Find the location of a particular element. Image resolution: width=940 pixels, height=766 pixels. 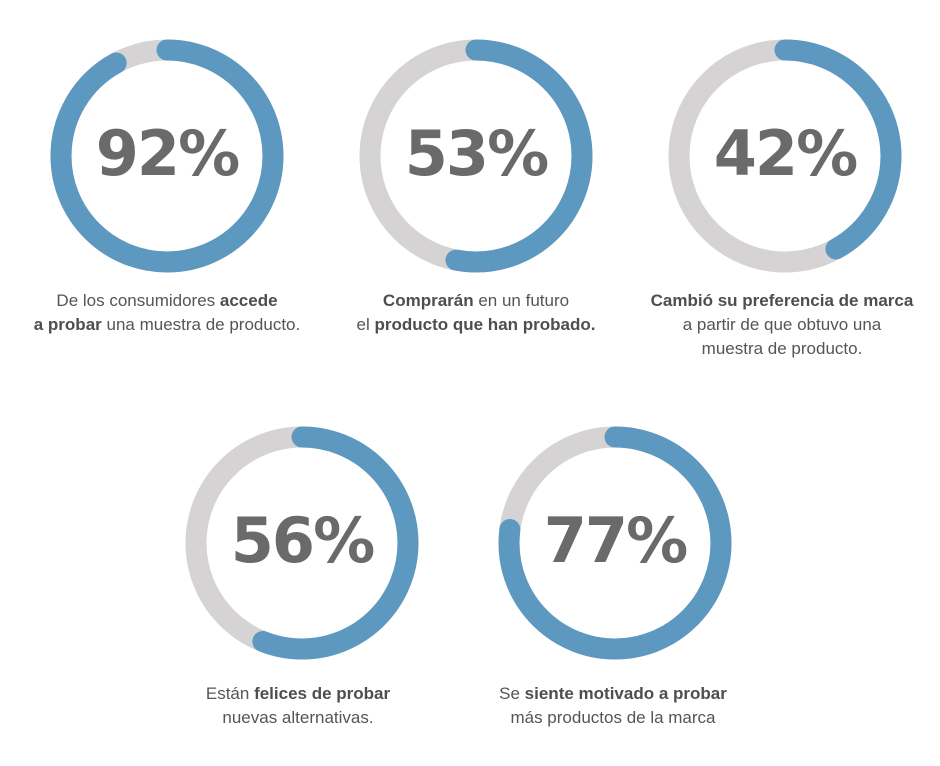

caption-line: a partir de que obtuvo una is located at coordinates (781, 325).